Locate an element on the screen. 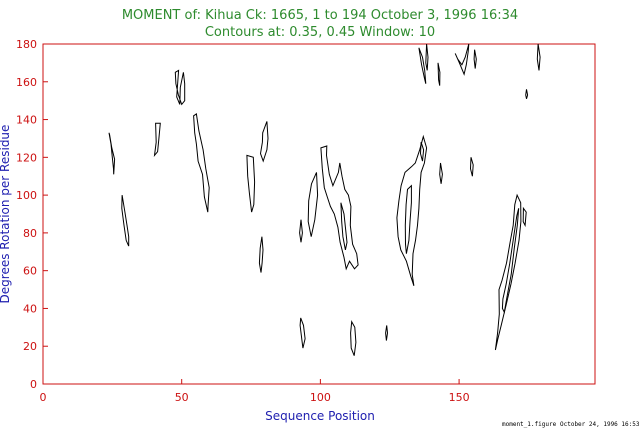 The image size is (640, 428). x-axis: 0 50 100 150 is located at coordinates (255, 391).